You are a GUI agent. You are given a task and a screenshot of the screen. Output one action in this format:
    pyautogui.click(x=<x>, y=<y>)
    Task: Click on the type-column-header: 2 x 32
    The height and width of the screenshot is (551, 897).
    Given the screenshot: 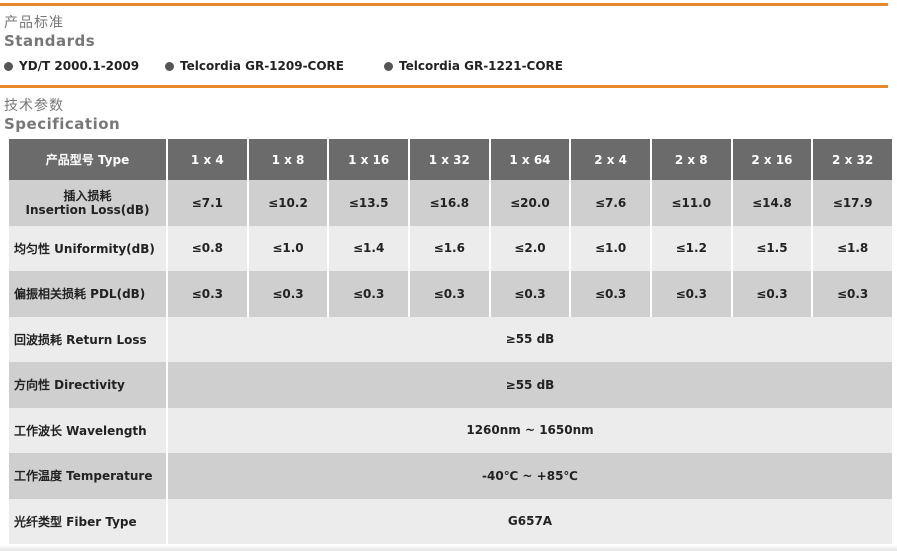 What is the action you would take?
    pyautogui.click(x=852, y=159)
    